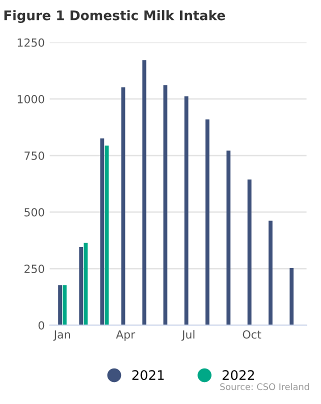 Image resolution: width=321 pixels, height=404 pixels. What do you see at coordinates (115, 16) in the screenshot?
I see `chart-title: Figure 1 Domestic Milk Intake` at bounding box center [115, 16].